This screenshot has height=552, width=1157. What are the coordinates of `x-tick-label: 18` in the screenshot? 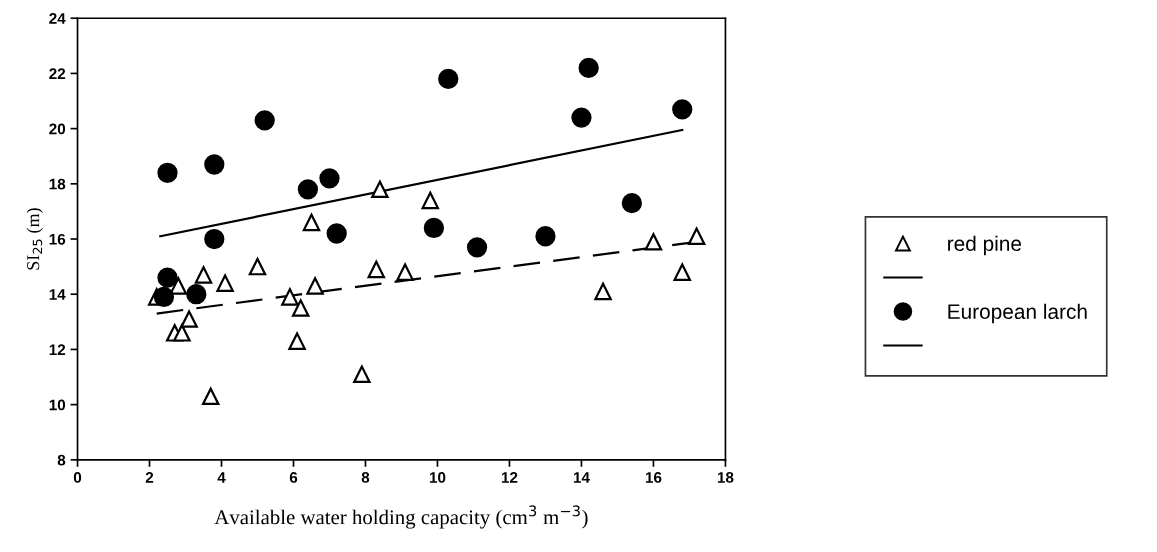 It's located at (725, 477).